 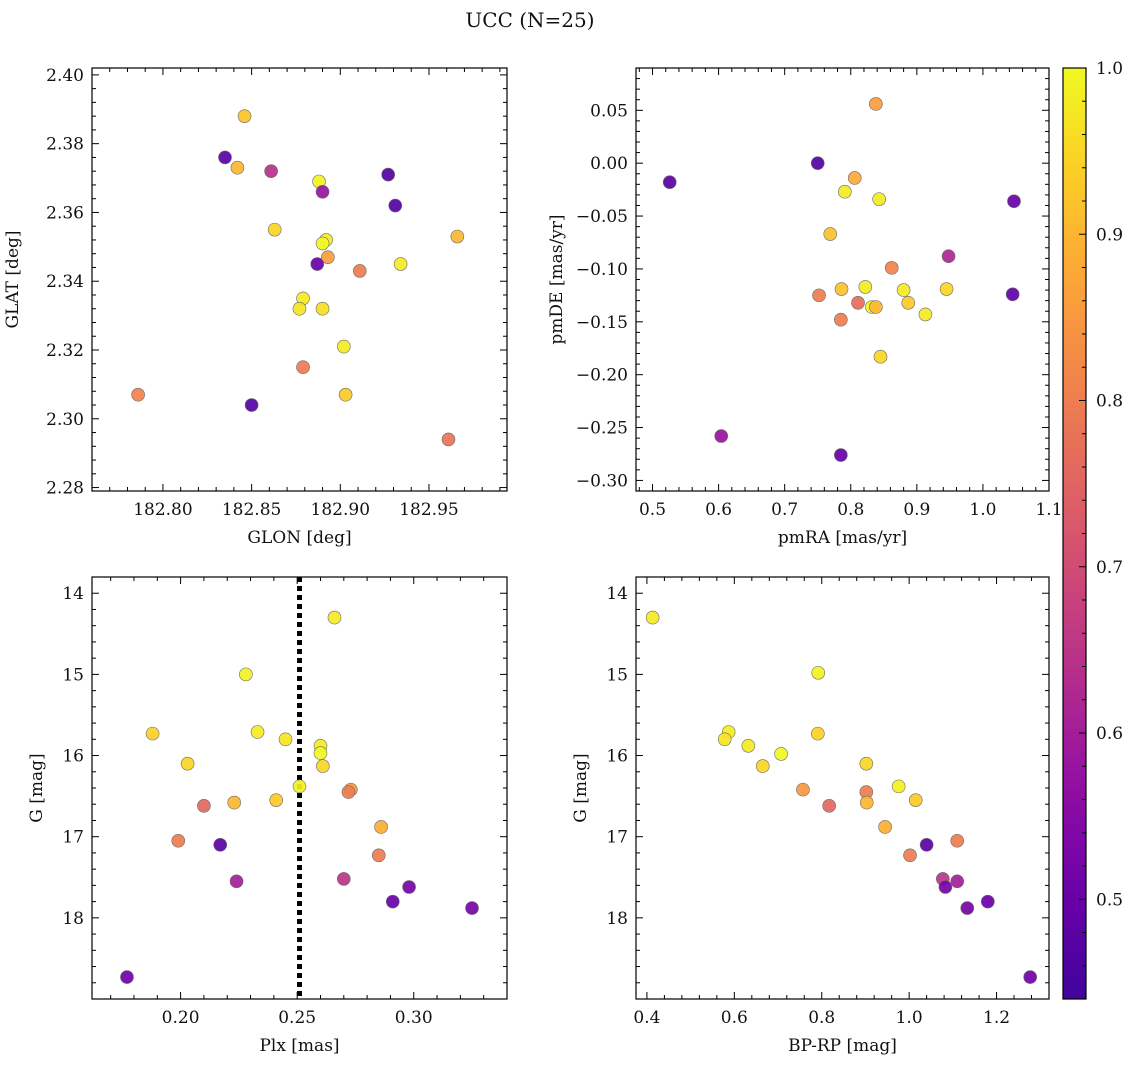 I want to click on pm-xtick-label: 0.9, so click(x=916, y=510).